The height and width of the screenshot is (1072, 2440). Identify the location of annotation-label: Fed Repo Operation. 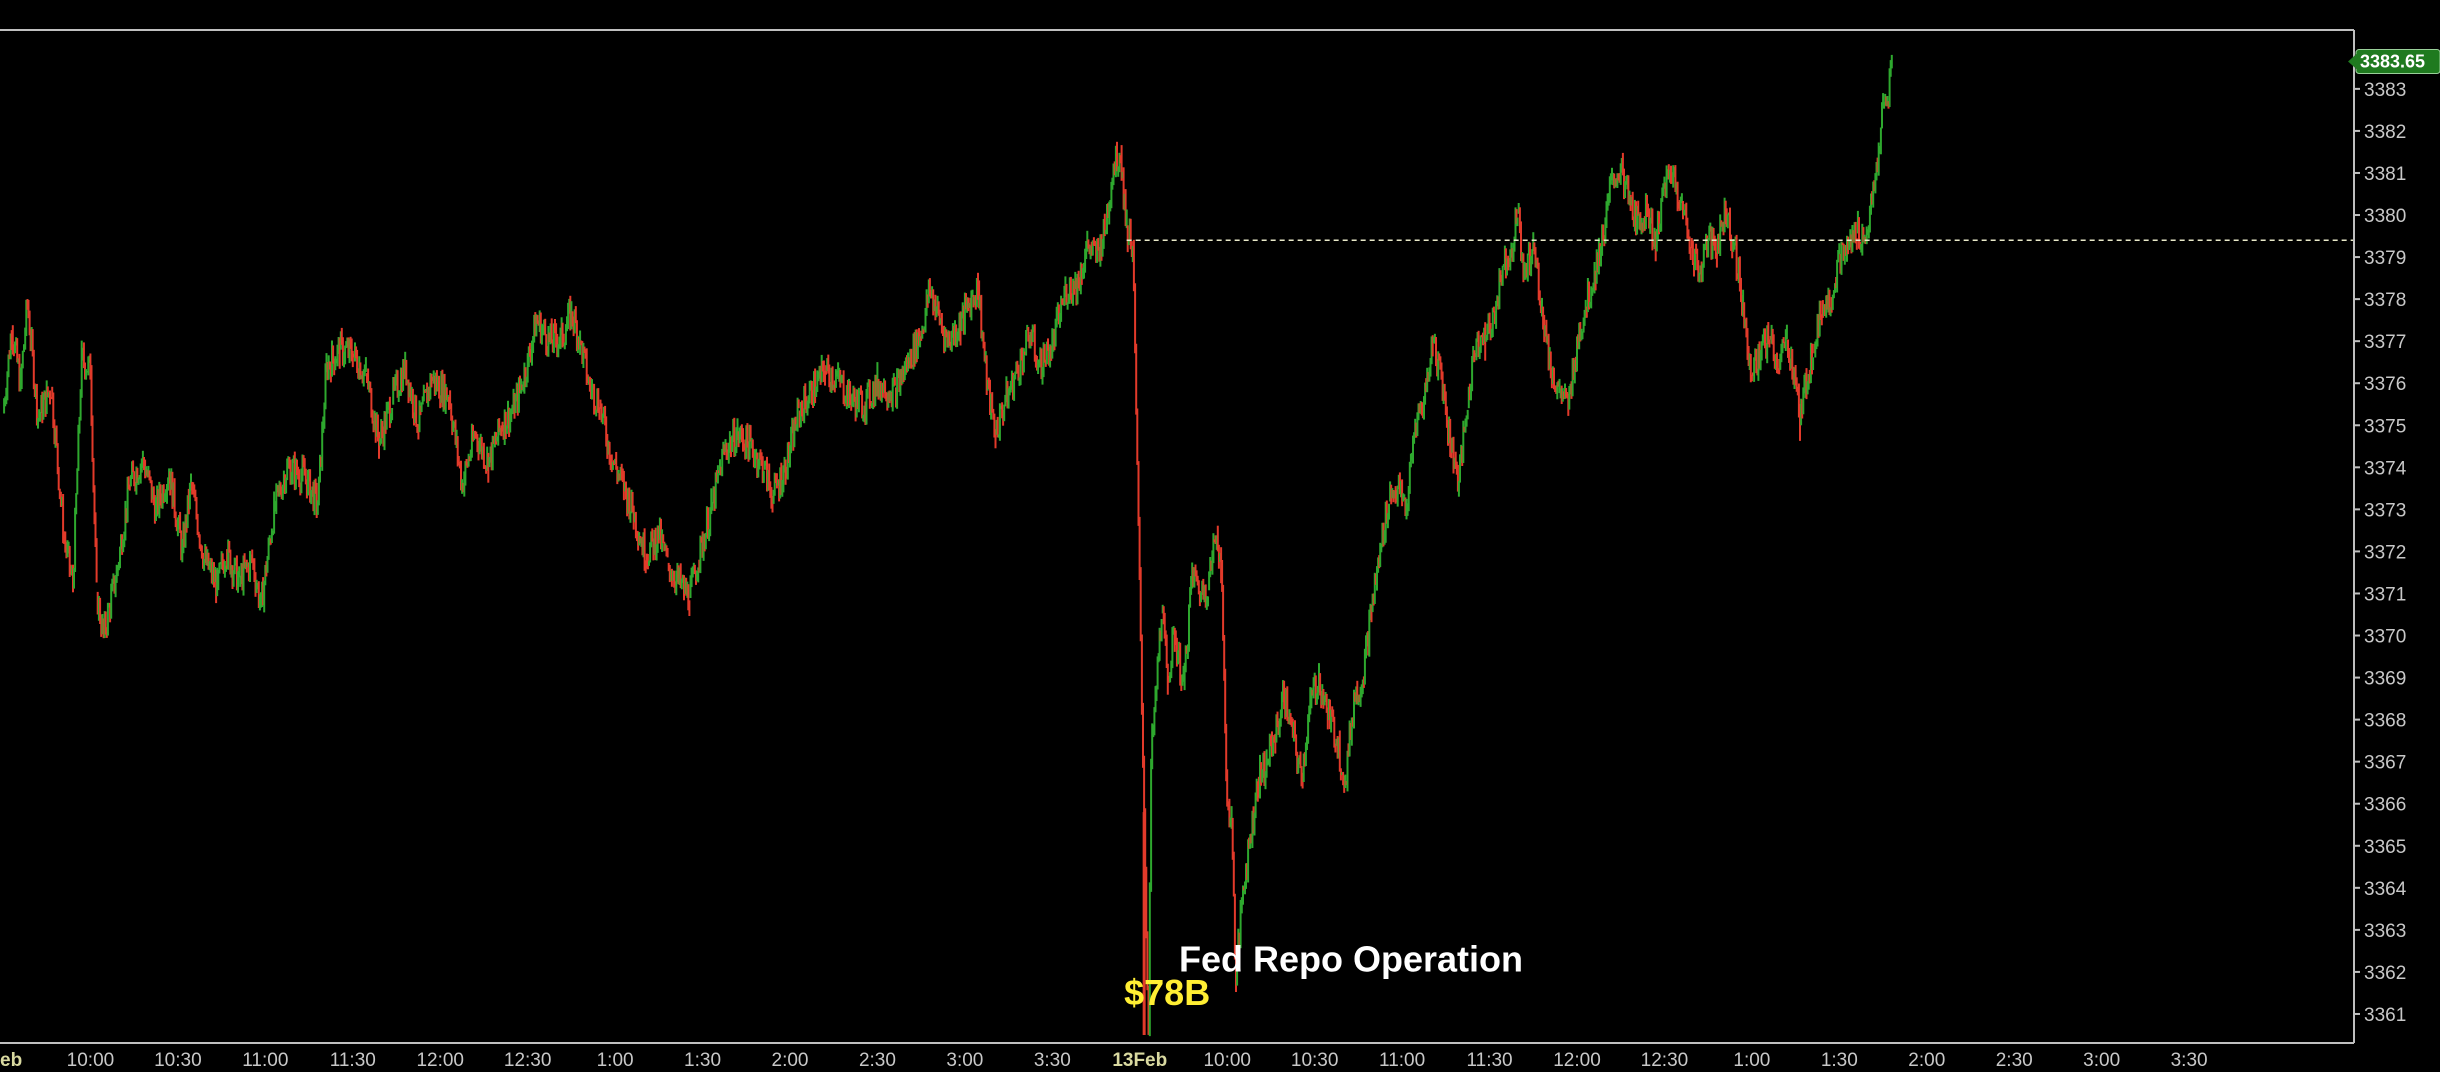
(1351, 958).